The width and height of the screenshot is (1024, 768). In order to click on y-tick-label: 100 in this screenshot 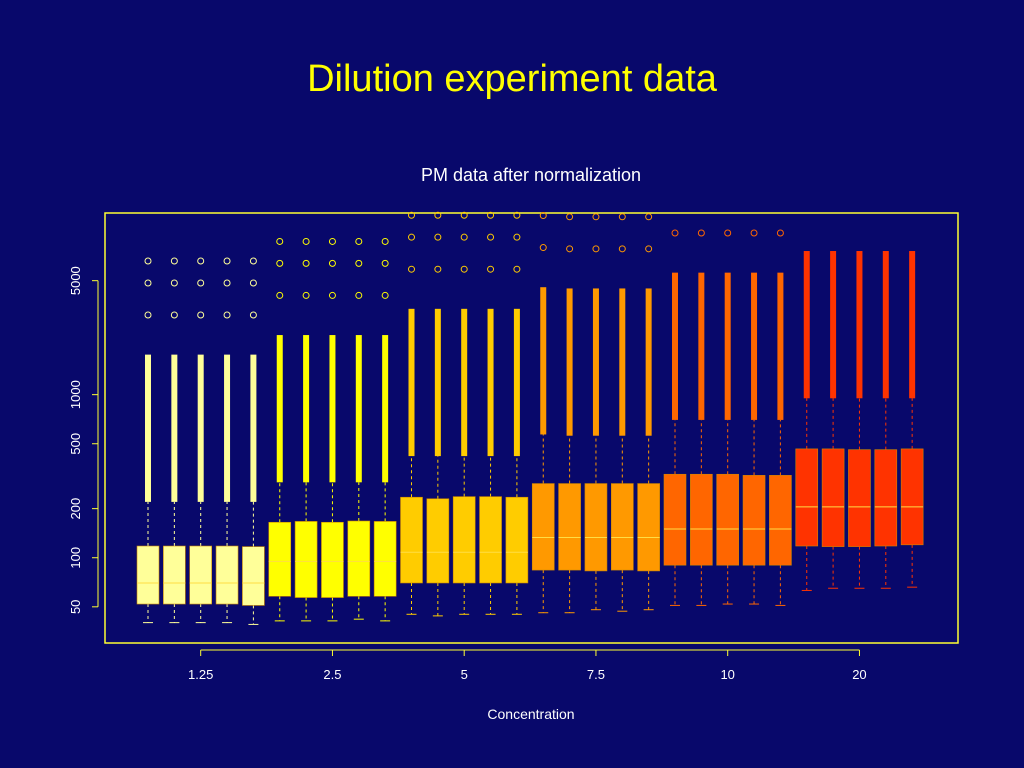, I will do `click(75, 558)`.